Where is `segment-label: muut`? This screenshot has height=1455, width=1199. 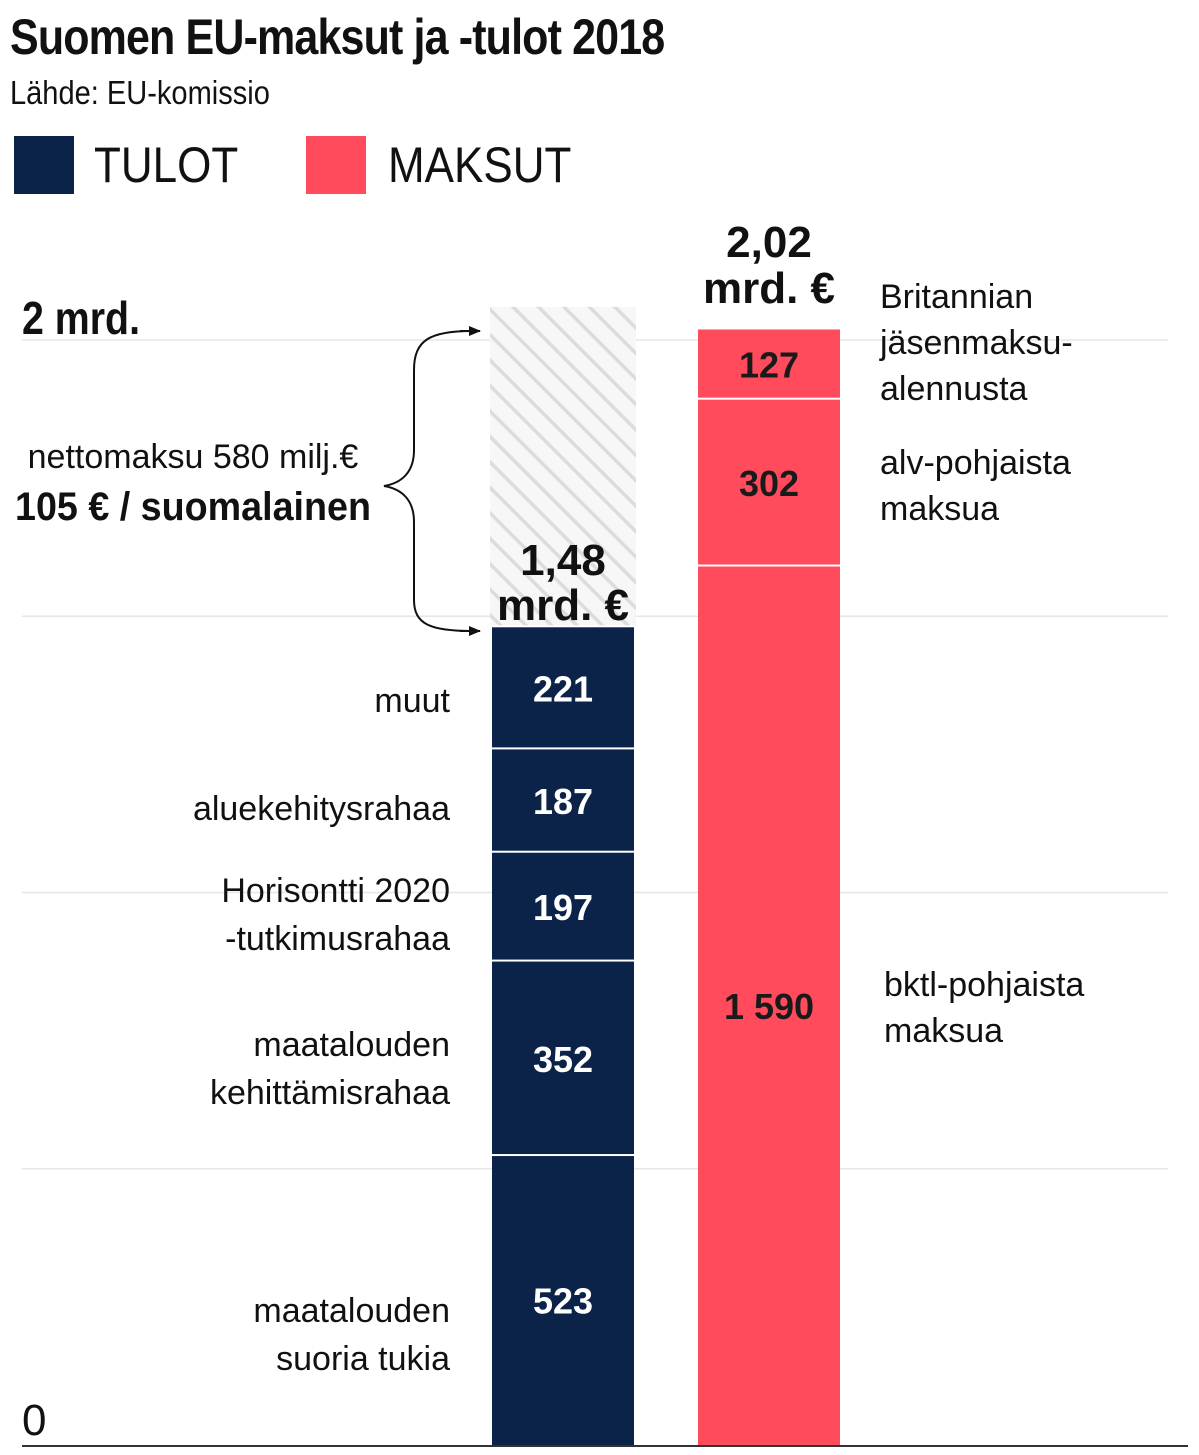
segment-label: muut is located at coordinates (412, 701).